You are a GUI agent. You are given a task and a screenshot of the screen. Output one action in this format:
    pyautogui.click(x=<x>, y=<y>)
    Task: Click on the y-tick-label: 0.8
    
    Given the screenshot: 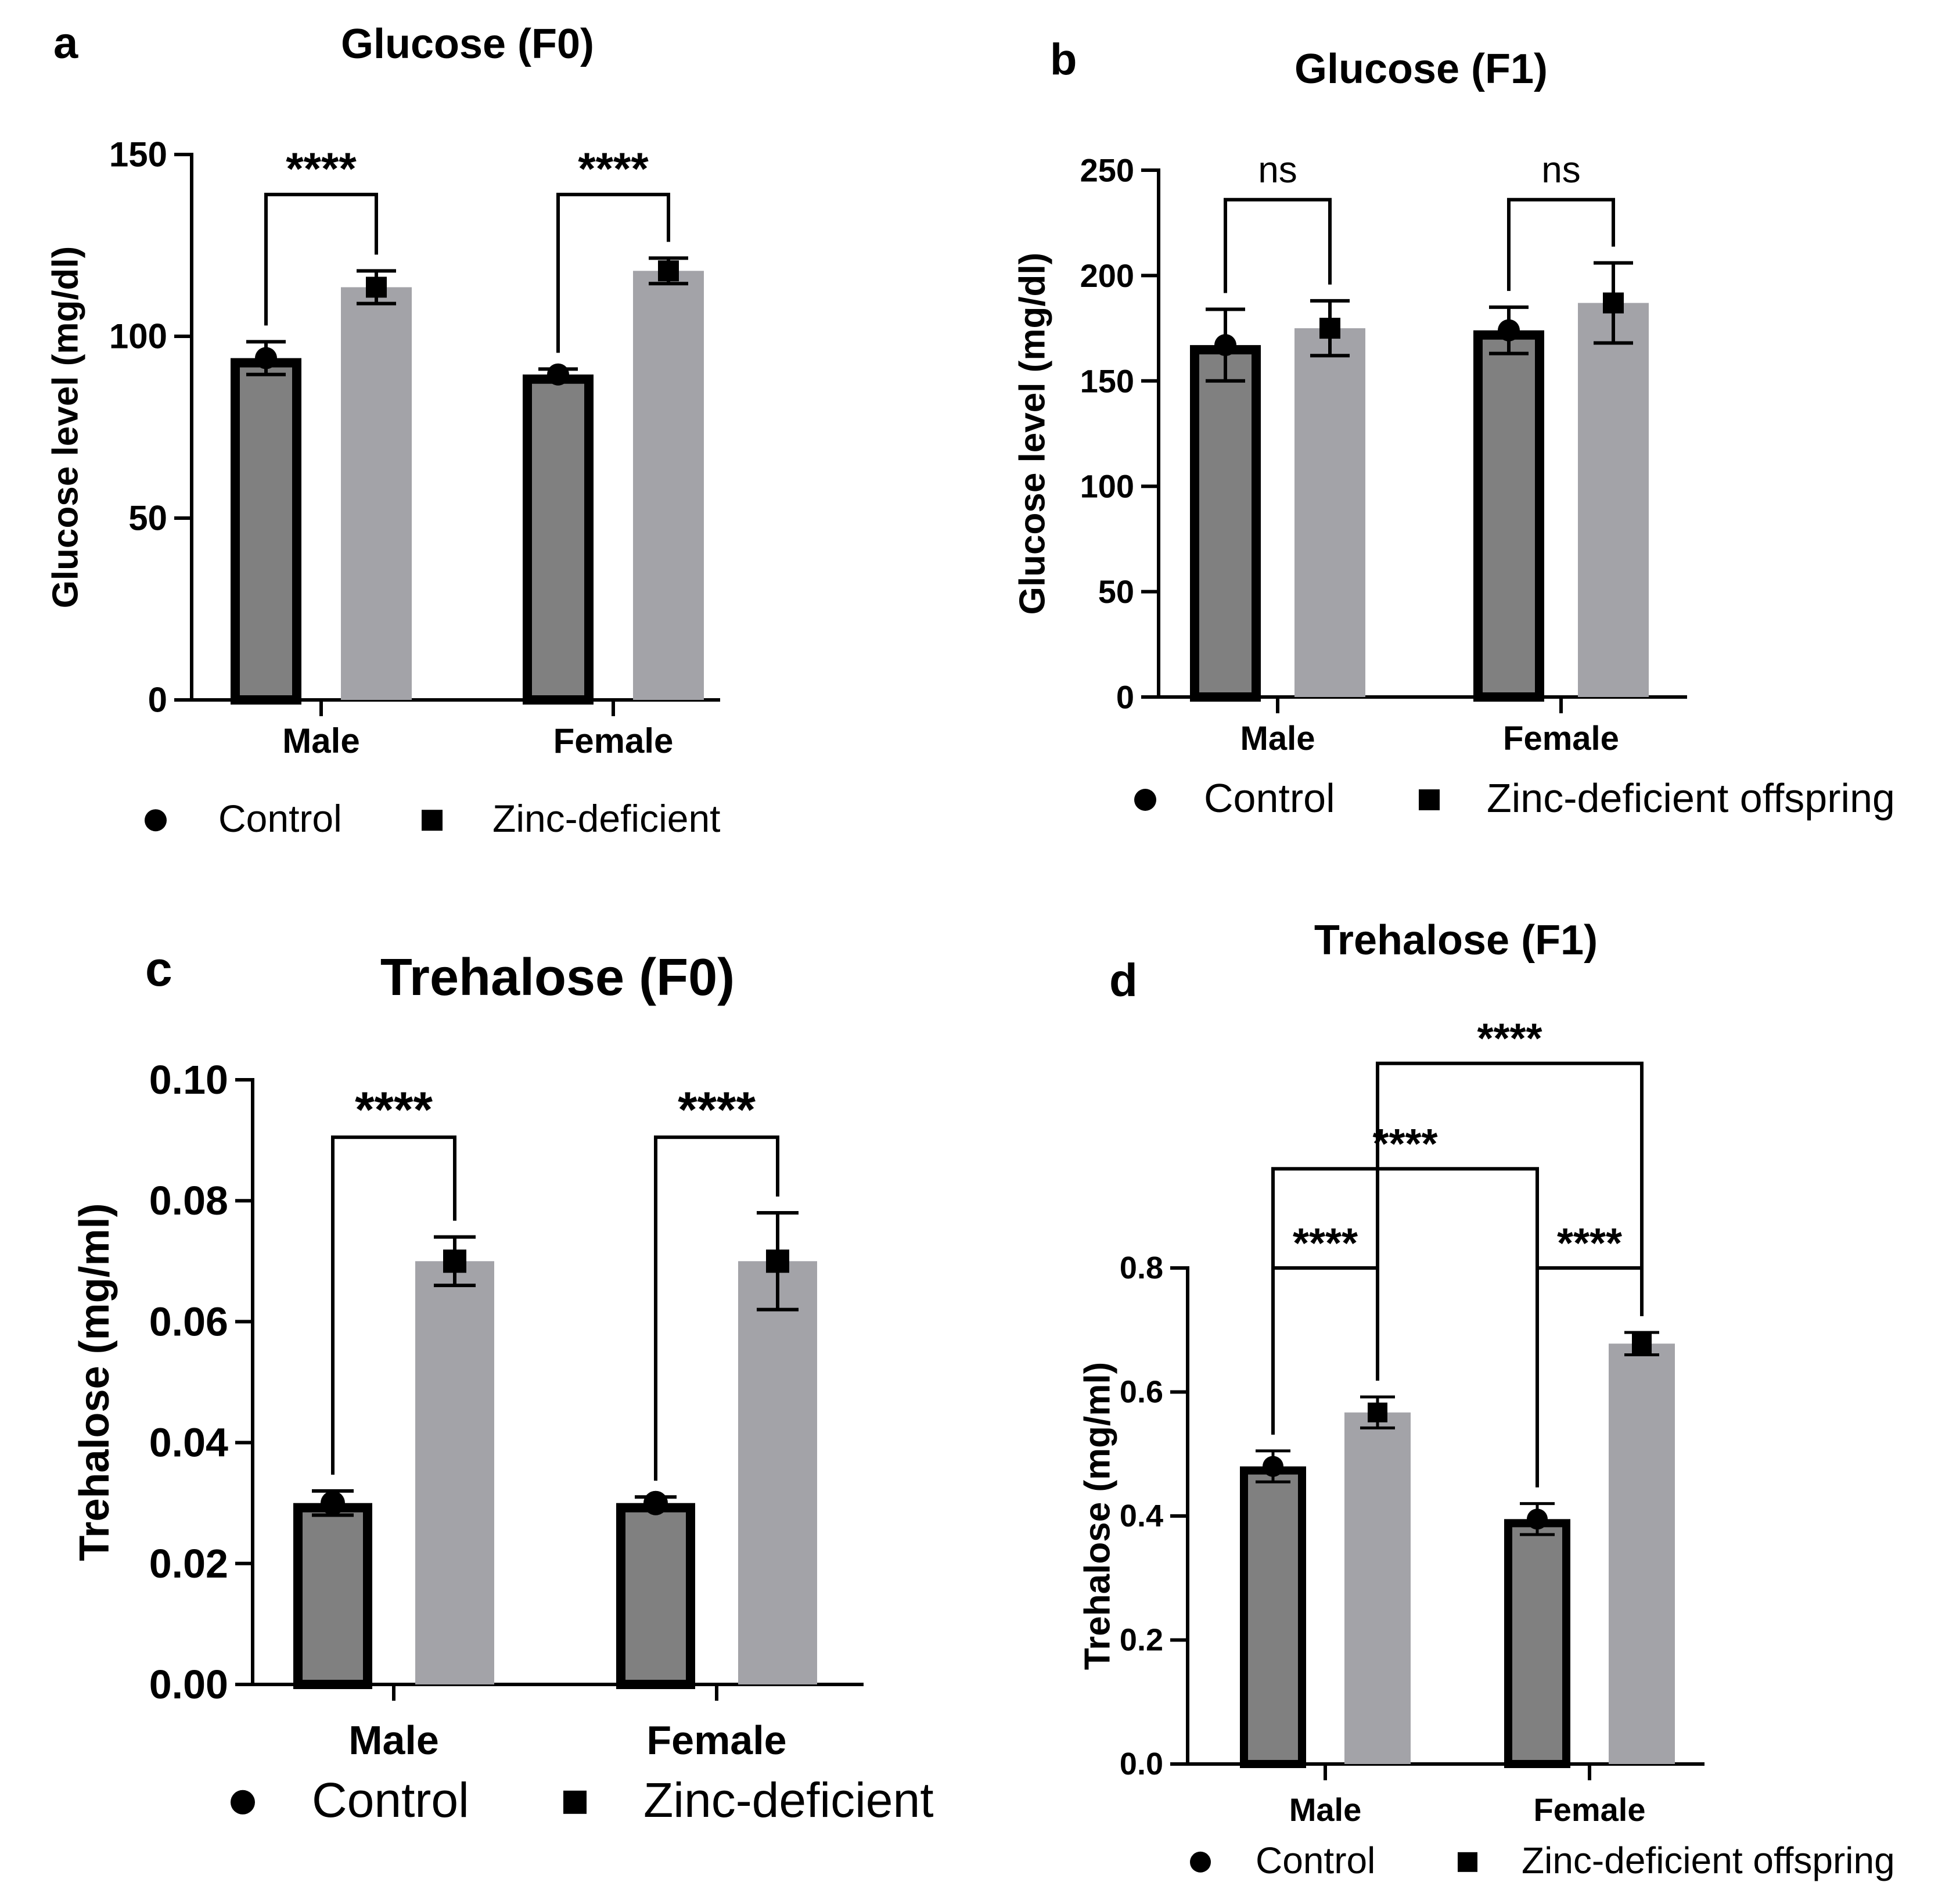 What is the action you would take?
    pyautogui.click(x=1141, y=1268)
    